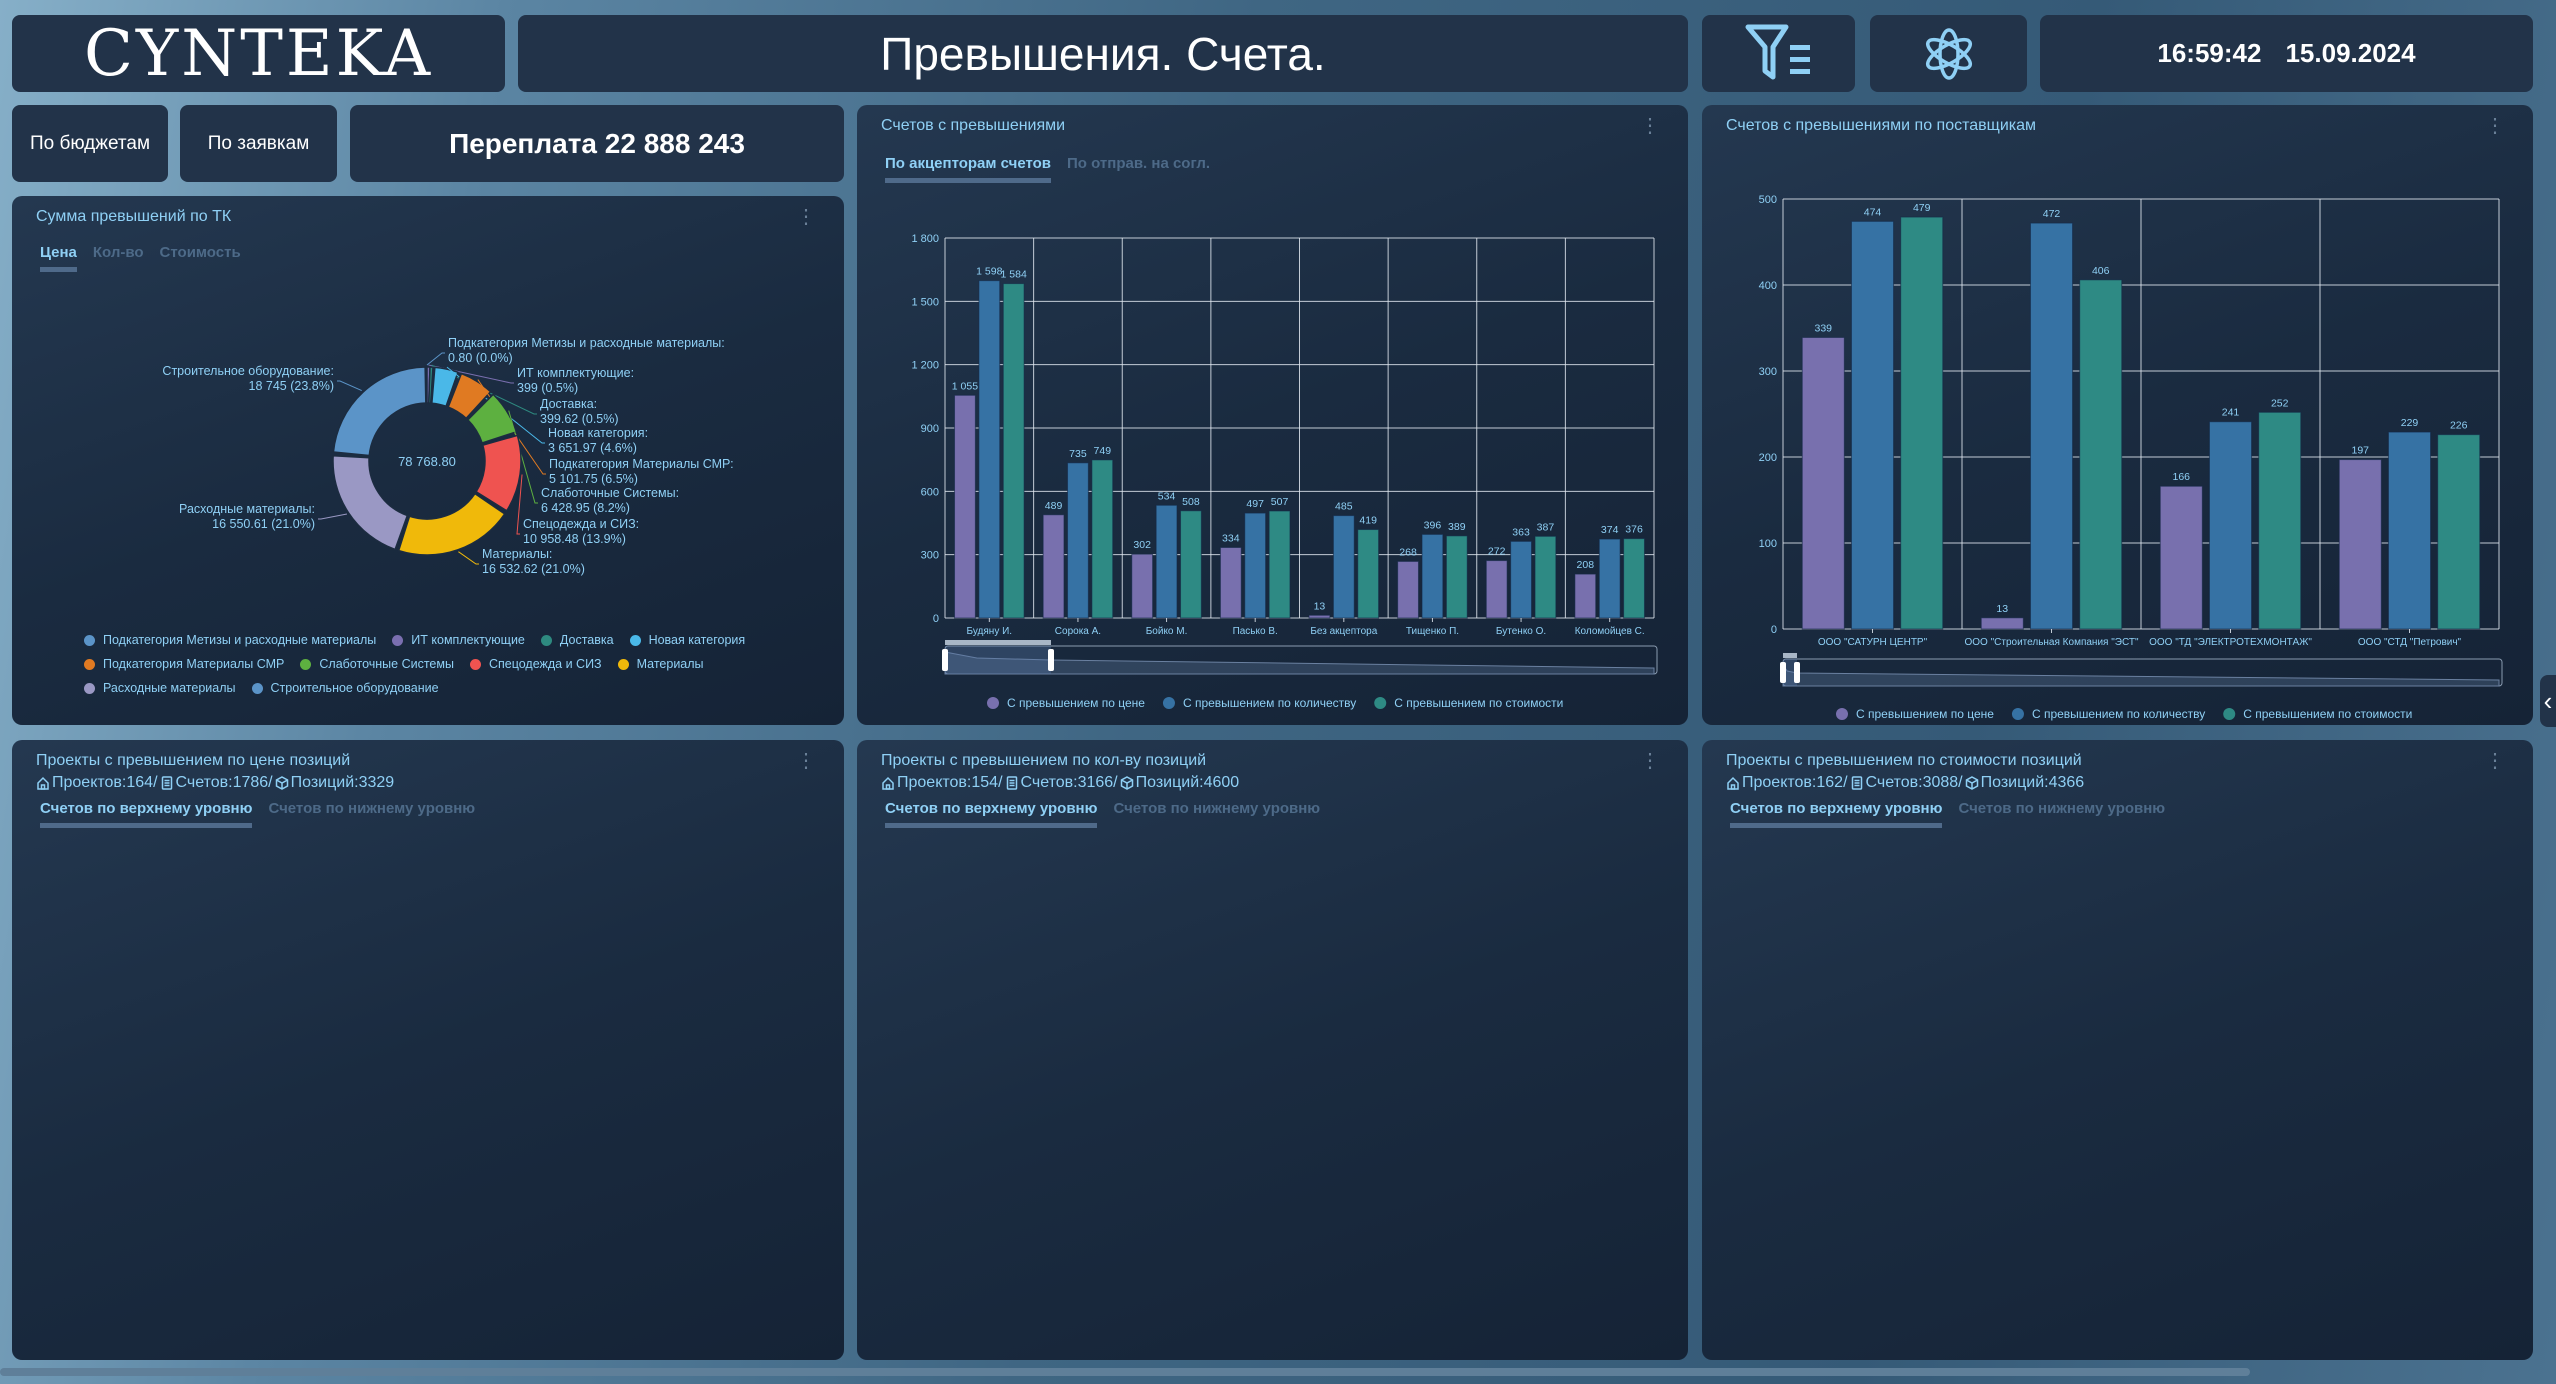 This screenshot has height=1384, width=2556. Describe the element at coordinates (2231, 413) in the screenshot. I see `bar-value-label: 241` at that location.